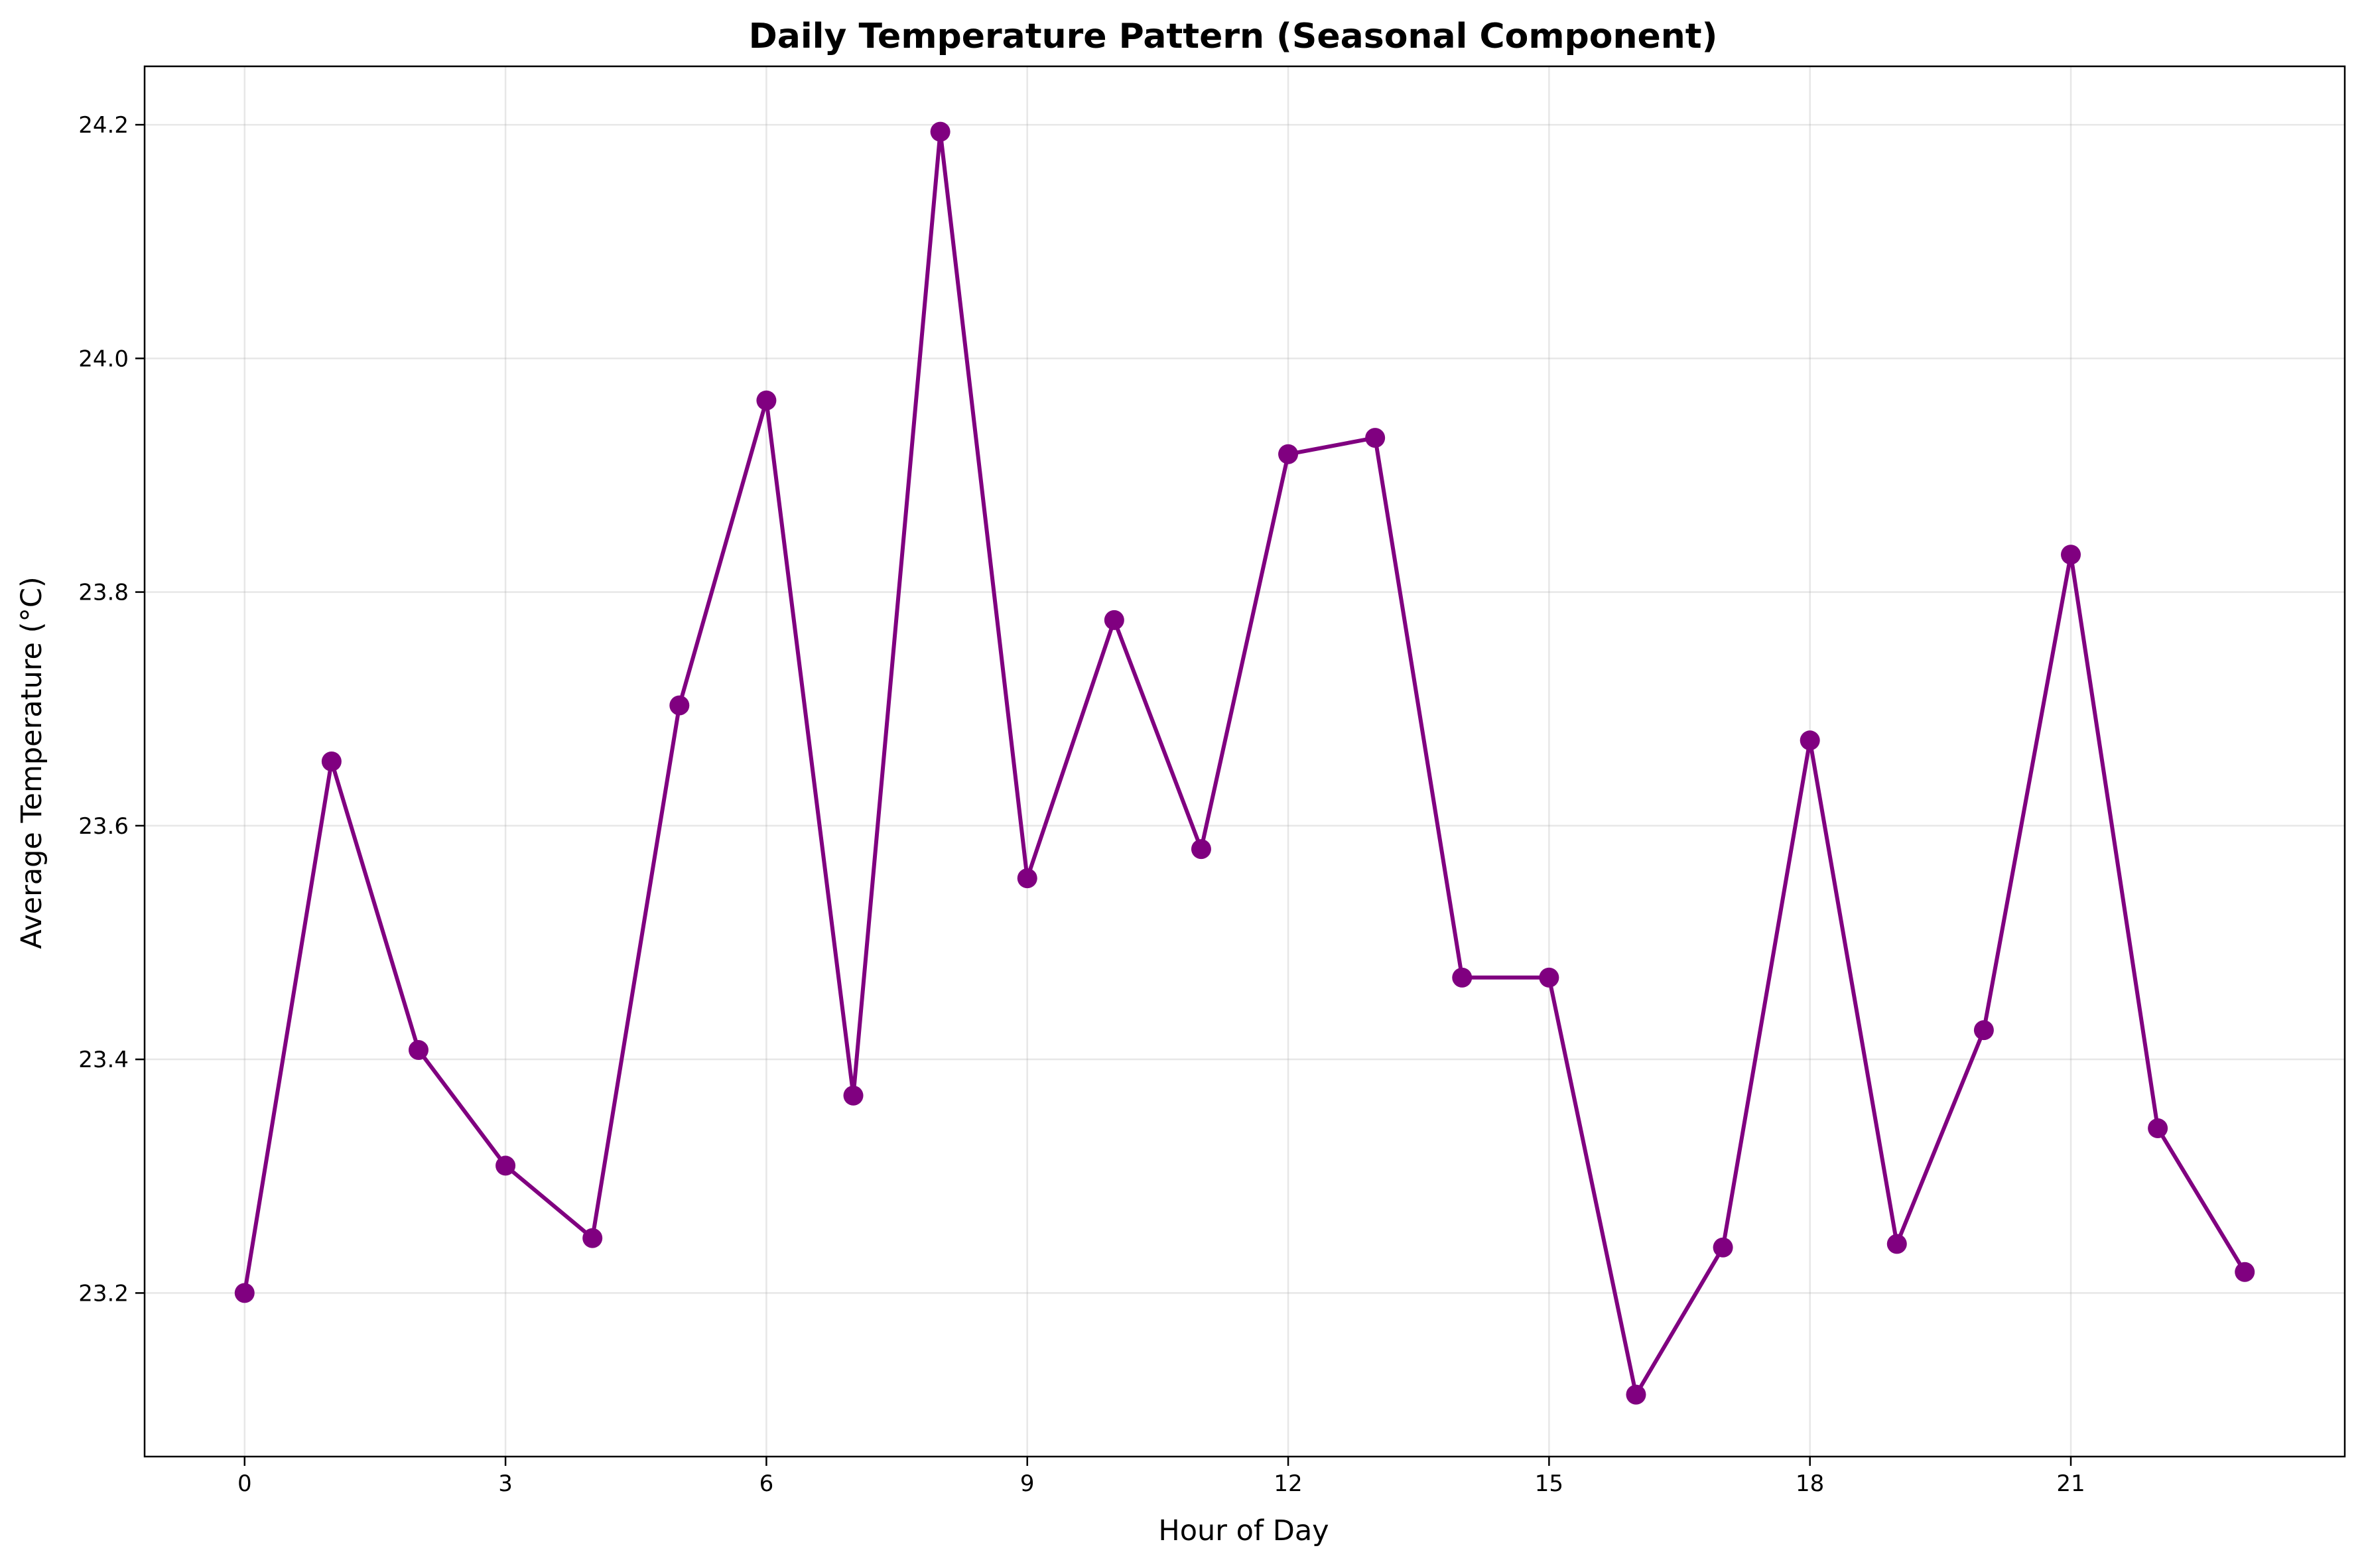 This screenshot has width=2364, height=1568. What do you see at coordinates (103, 1293) in the screenshot?
I see `y-tick-label: 23.2` at bounding box center [103, 1293].